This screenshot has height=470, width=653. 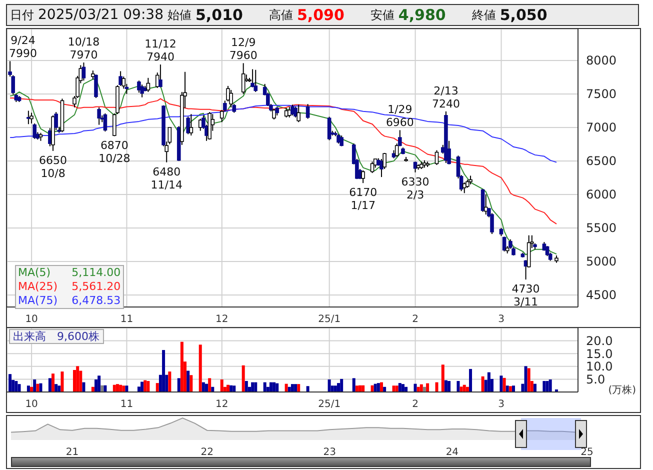 What do you see at coordinates (400, 116) in the screenshot?
I see `annotation: 1/29 6960` at bounding box center [400, 116].